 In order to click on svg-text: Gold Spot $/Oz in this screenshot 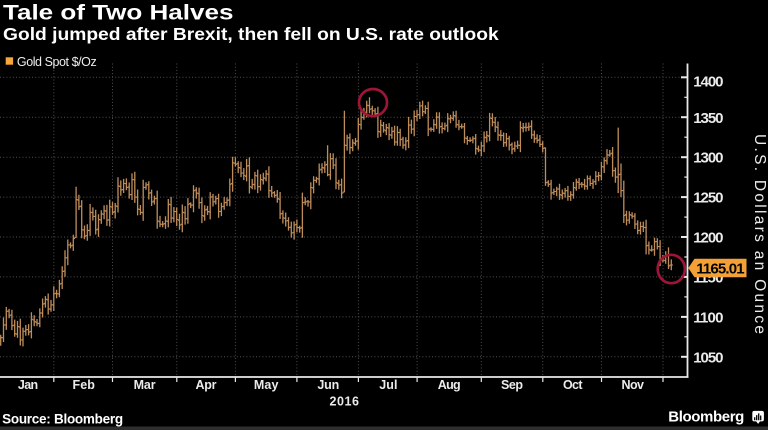, I will do `click(57, 62)`.